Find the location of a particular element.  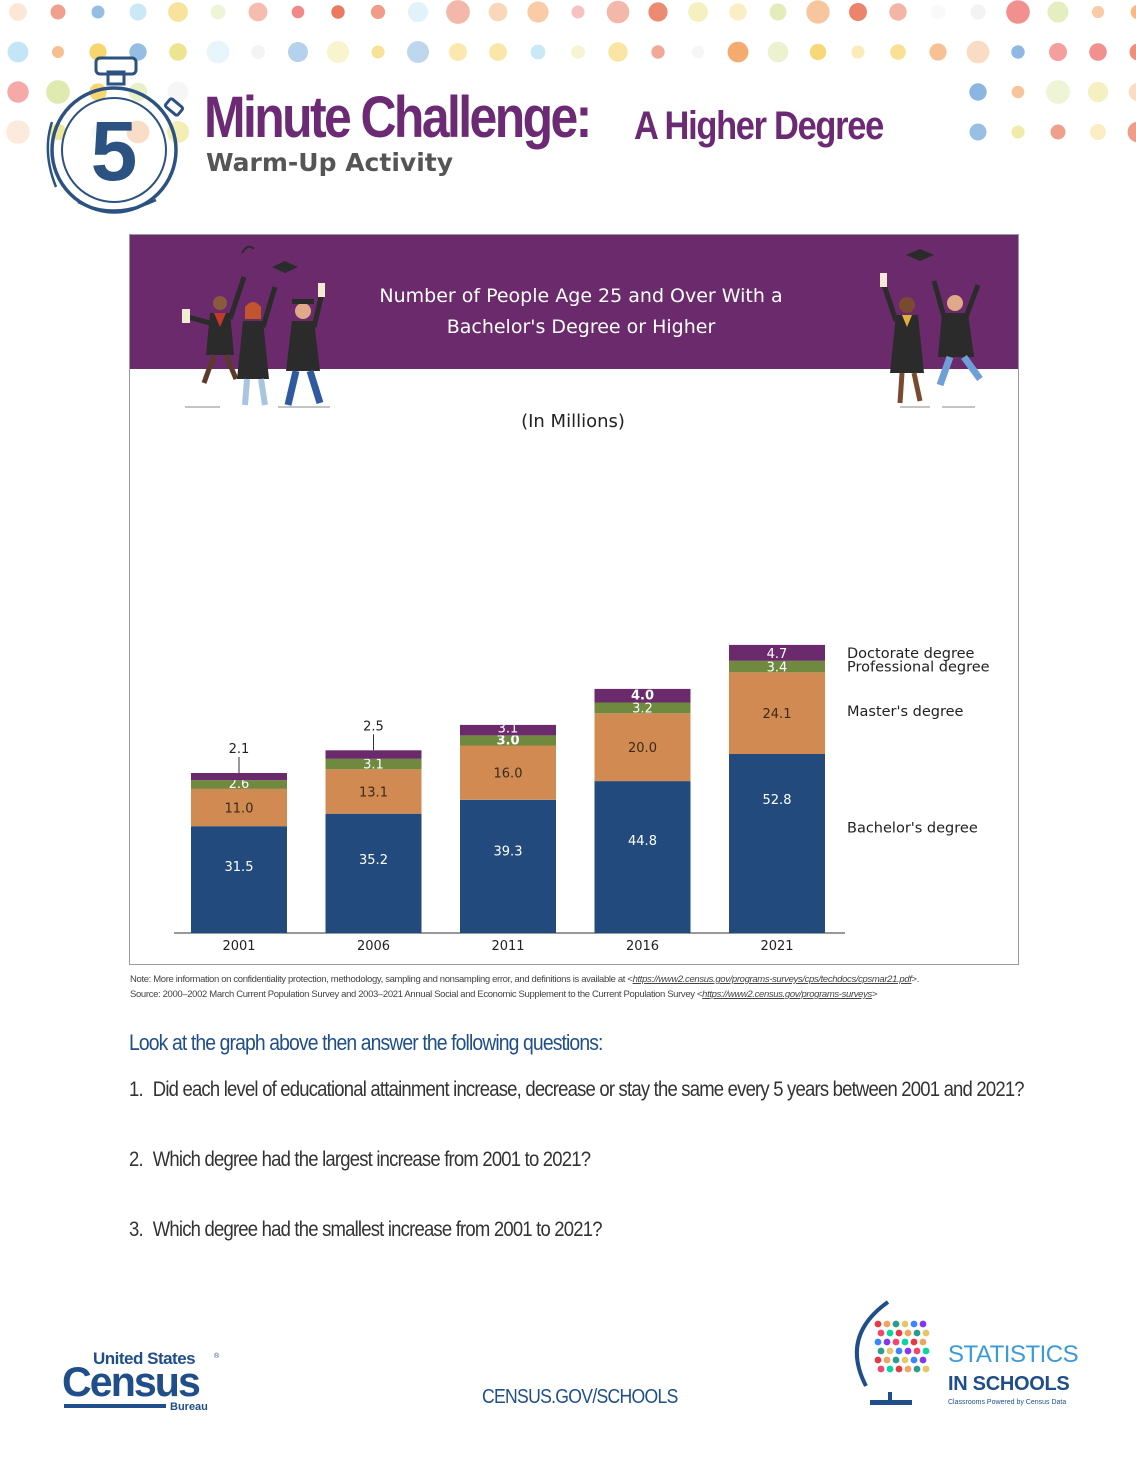

bar-segment-bachelor-s-degree2001 is located at coordinates (239, 879).